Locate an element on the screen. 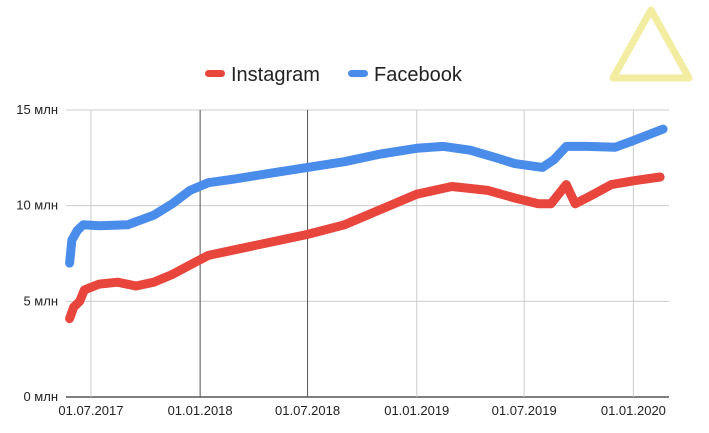 The width and height of the screenshot is (709, 433). y-tick-label: 15 млн is located at coordinates (37, 109).